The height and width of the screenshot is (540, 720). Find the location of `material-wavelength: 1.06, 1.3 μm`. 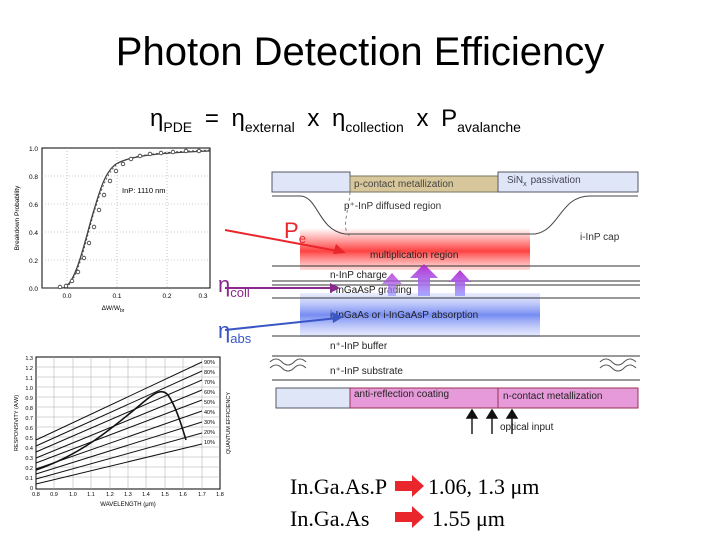

material-wavelength: 1.06, 1.3 μm is located at coordinates (484, 486).